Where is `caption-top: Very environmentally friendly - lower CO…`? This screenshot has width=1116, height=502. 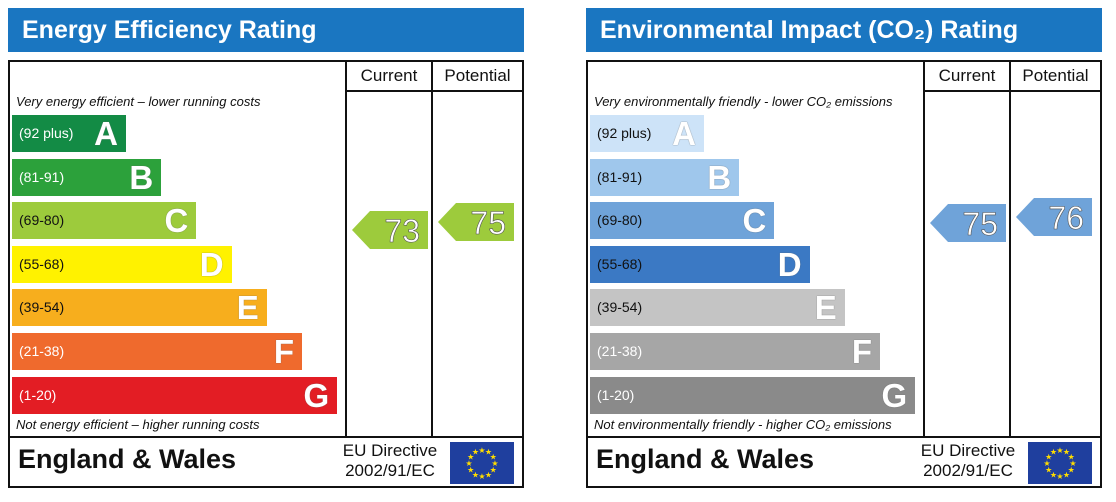
caption-top: Very environmentally friendly - lower CO… is located at coordinates (743, 101).